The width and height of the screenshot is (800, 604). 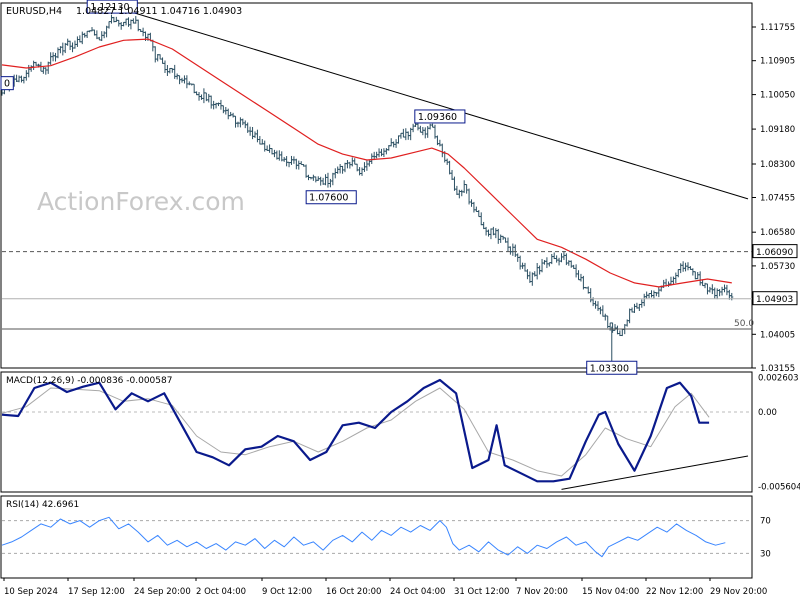 I want to click on macd-signal-line, so click(x=355, y=432).